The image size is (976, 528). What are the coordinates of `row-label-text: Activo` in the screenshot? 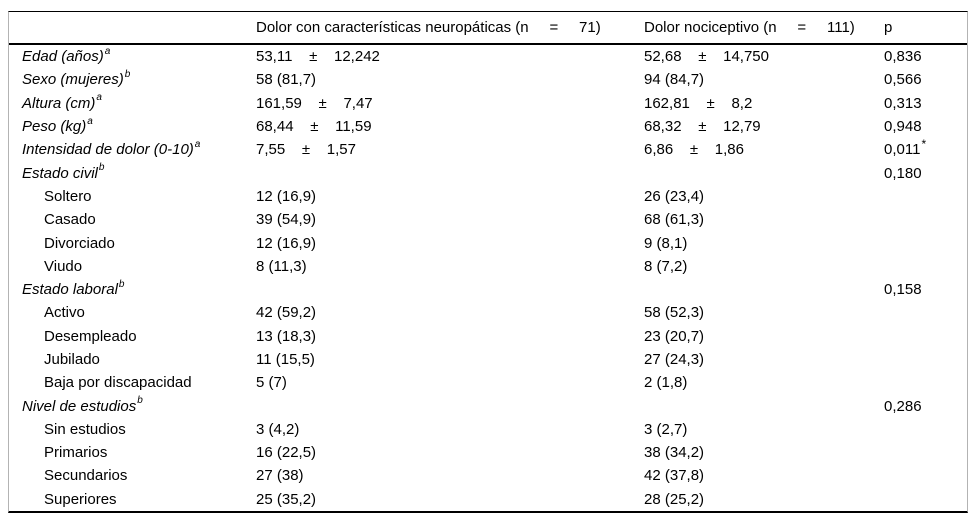 It's located at (64, 313).